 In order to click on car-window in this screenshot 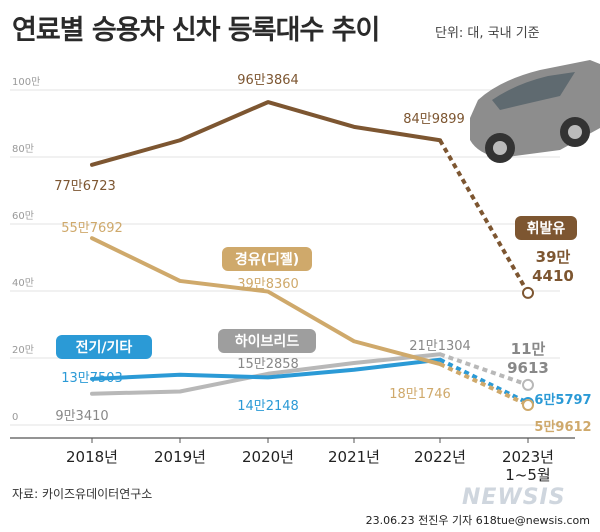, I will do `click(533, 91)`.